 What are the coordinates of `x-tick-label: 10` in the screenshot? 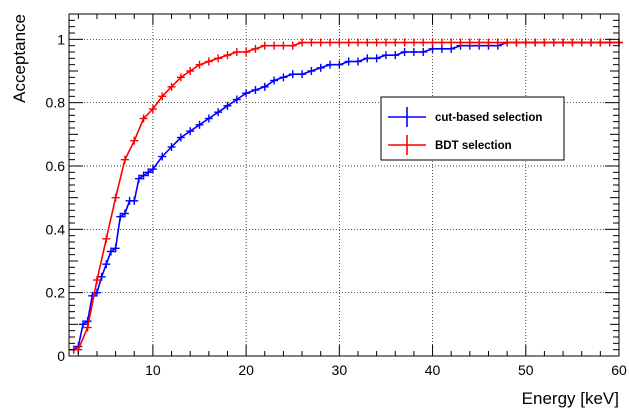 It's located at (153, 370).